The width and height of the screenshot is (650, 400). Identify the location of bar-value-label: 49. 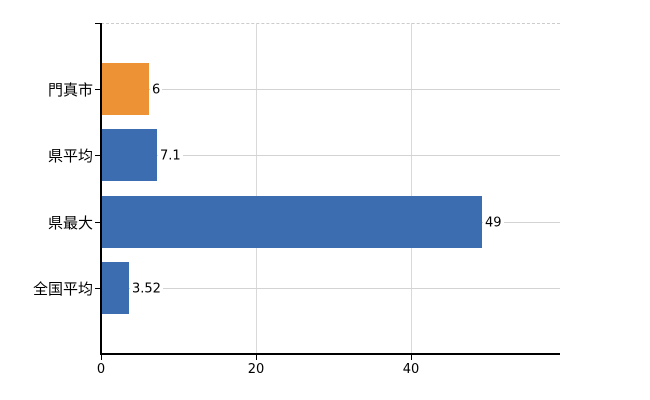
(493, 223).